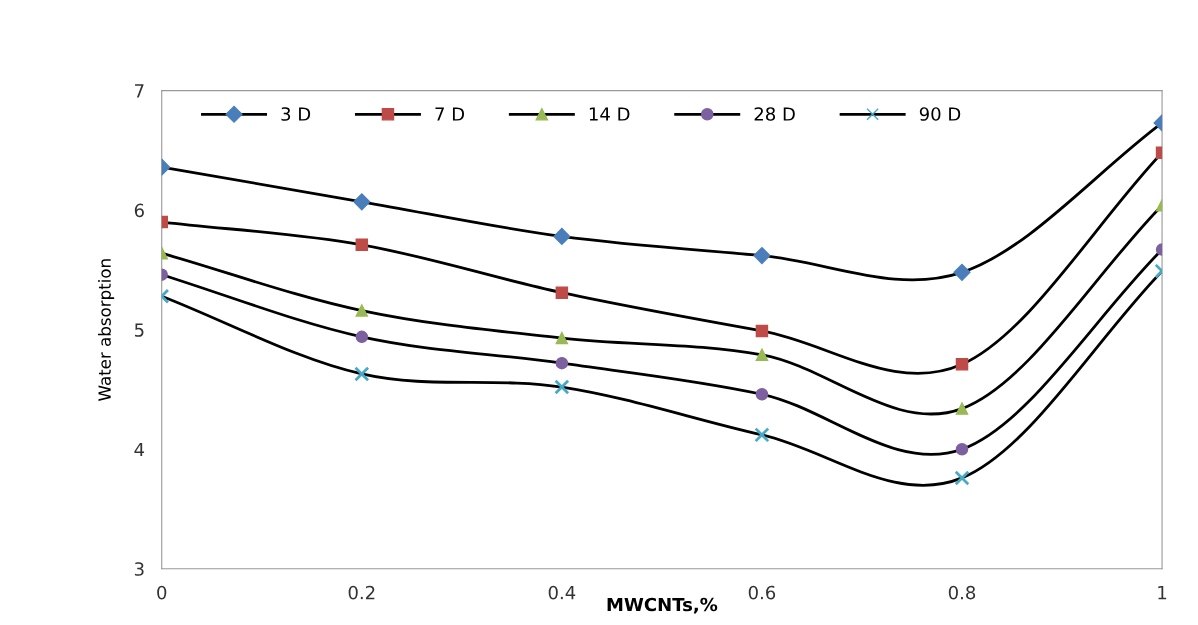 This screenshot has height=625, width=1198. What do you see at coordinates (962, 592) in the screenshot?
I see `x-tick-label: 0.8` at bounding box center [962, 592].